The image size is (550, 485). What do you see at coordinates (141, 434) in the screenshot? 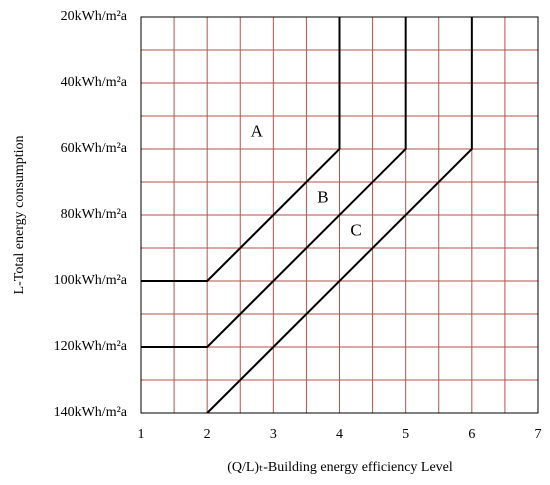
I see `x-tick-label: 1` at bounding box center [141, 434].